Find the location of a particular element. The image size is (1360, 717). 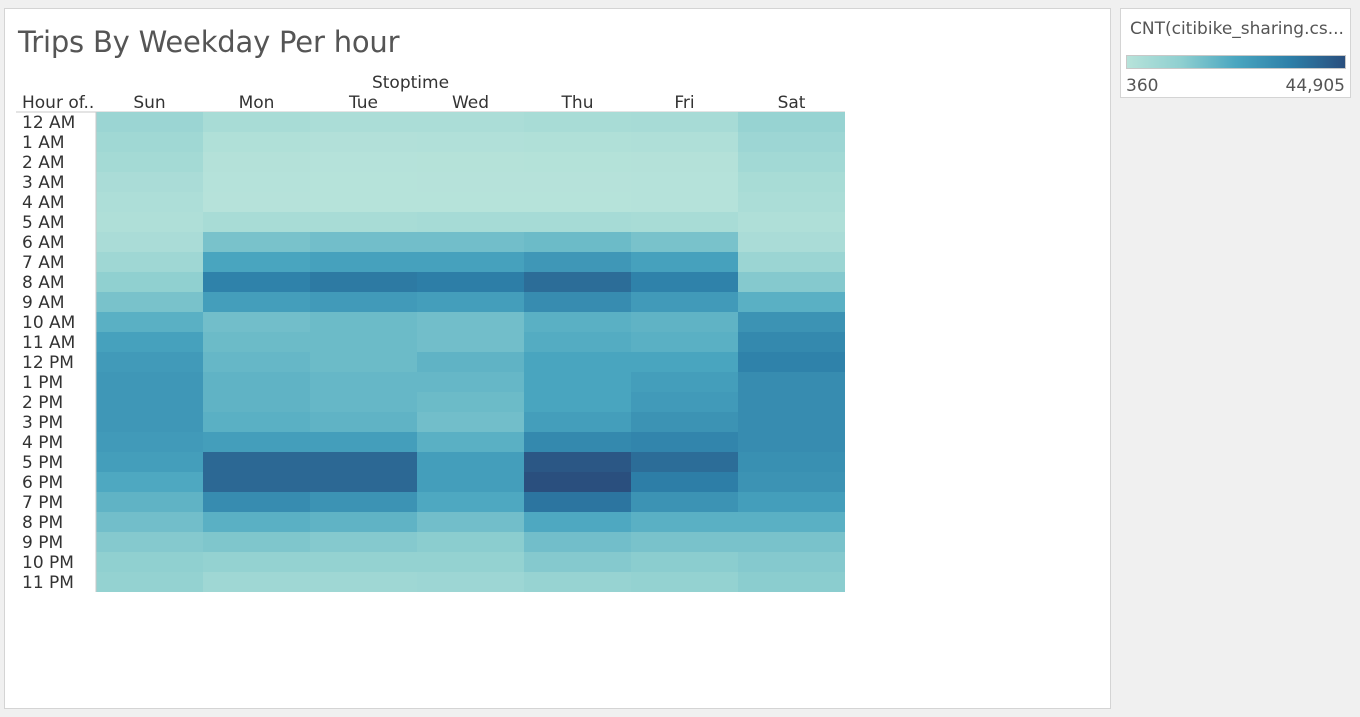

row-label: 9 AM is located at coordinates (43, 303).